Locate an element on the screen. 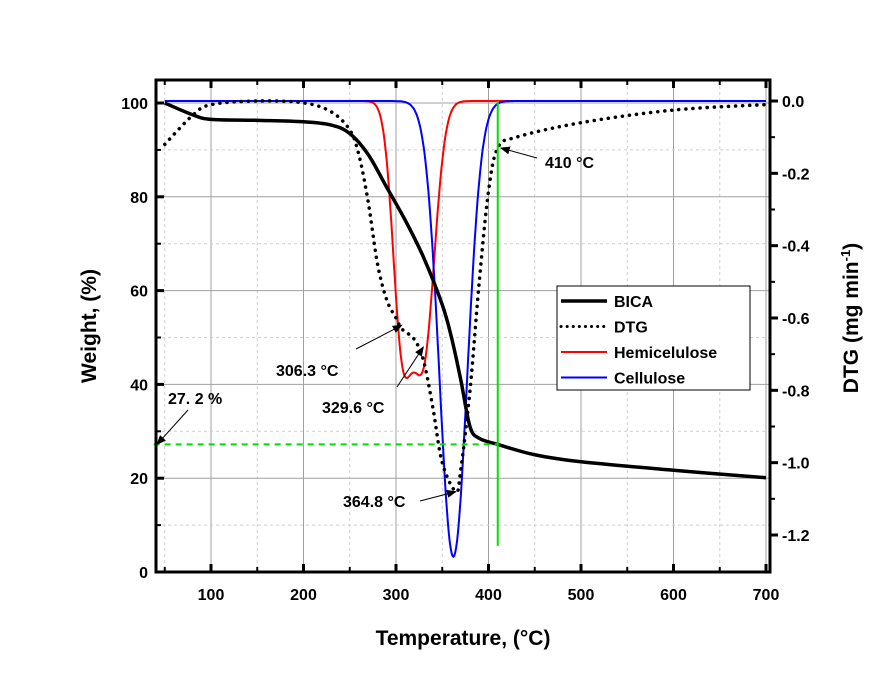  y-tick-label: 20 is located at coordinates (139, 479).